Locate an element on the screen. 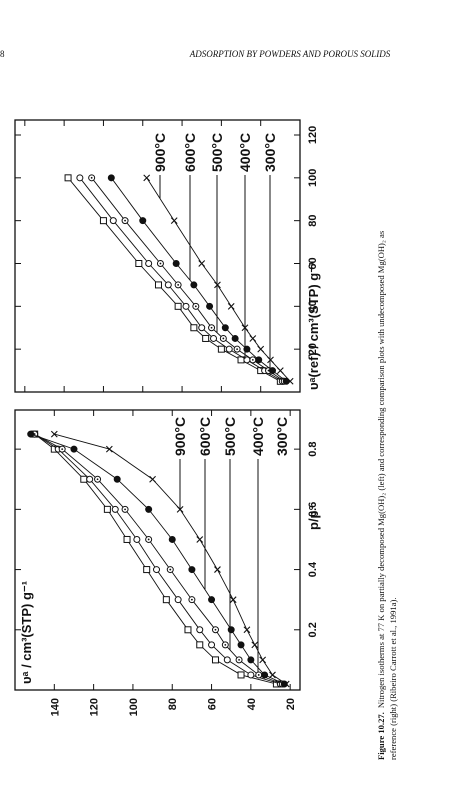 Image resolution: width=463 pixels, height=800 pixels. x-tick-label: 0.6 is located at coordinates (313, 509).